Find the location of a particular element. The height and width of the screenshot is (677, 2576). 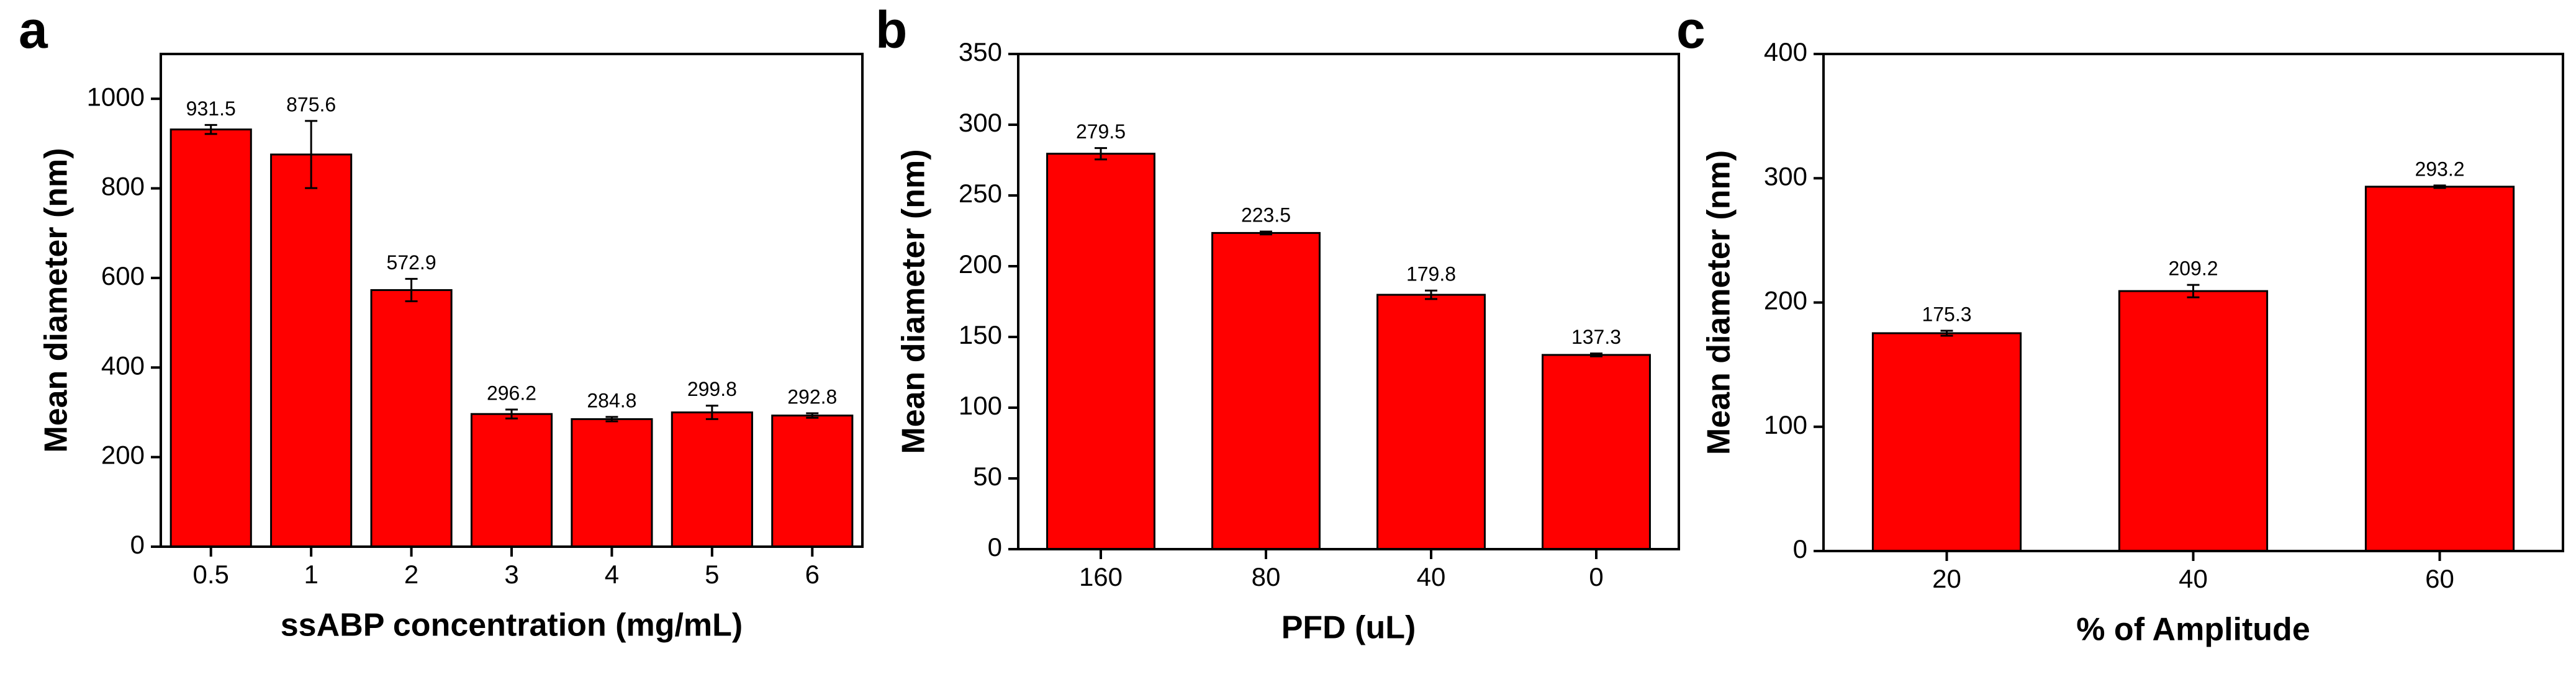

panel-label: b is located at coordinates (891, 30).